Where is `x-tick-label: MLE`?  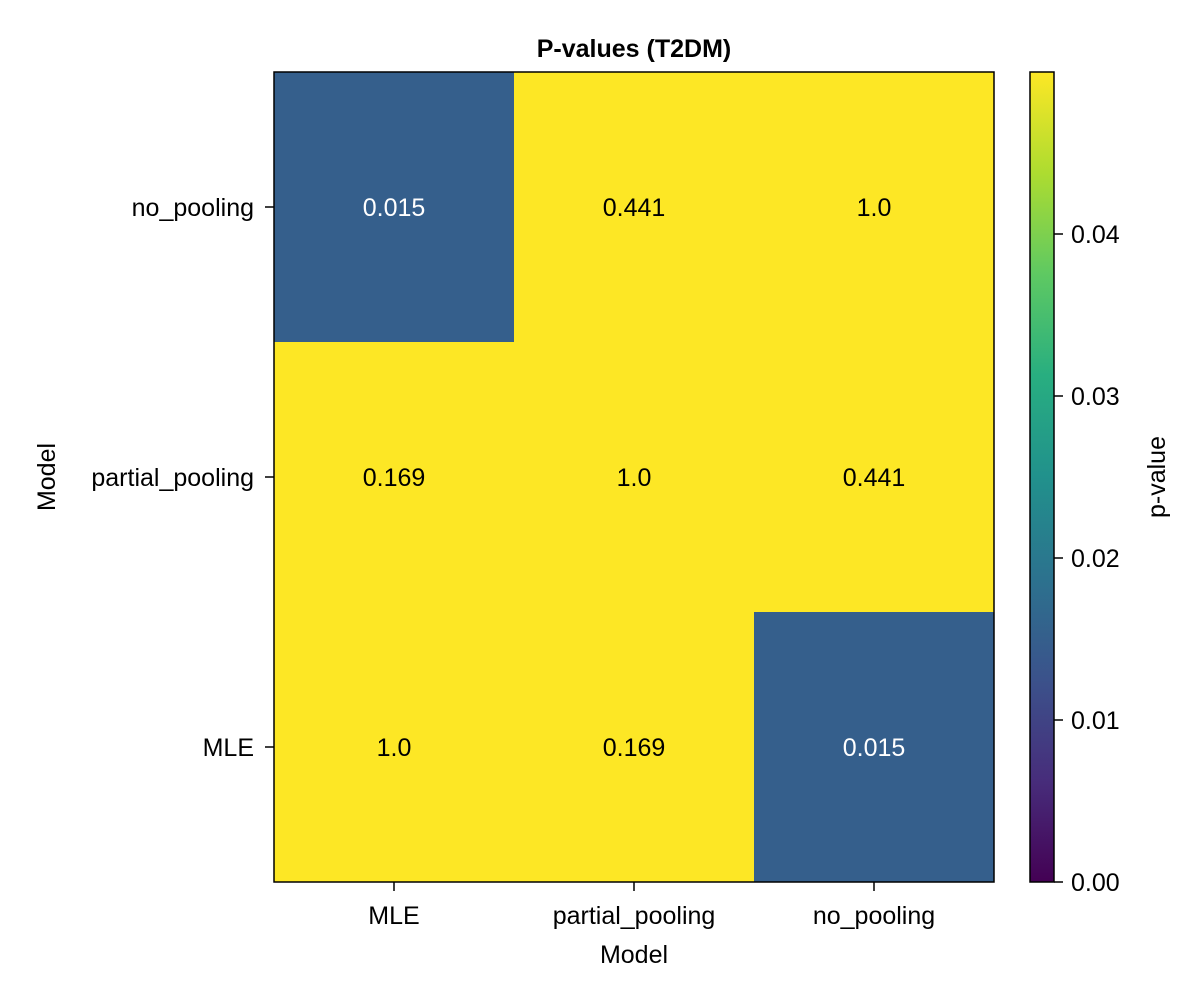
x-tick-label: MLE is located at coordinates (393, 916).